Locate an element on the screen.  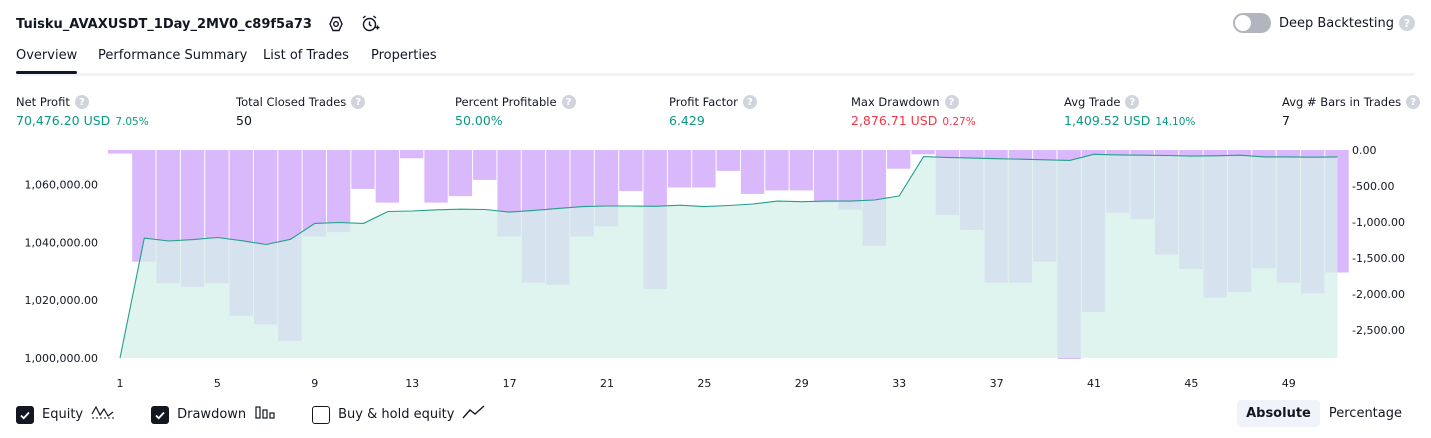
stat-label: Net Profit is located at coordinates (43, 102).